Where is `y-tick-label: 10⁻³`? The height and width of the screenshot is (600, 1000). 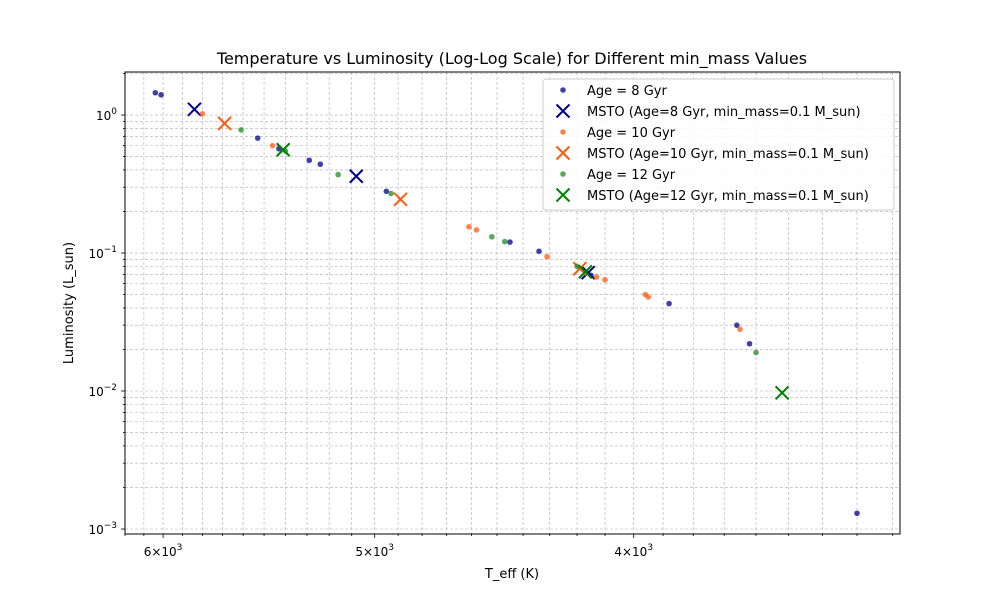 y-tick-label: 10⁻³ is located at coordinates (102, 529).